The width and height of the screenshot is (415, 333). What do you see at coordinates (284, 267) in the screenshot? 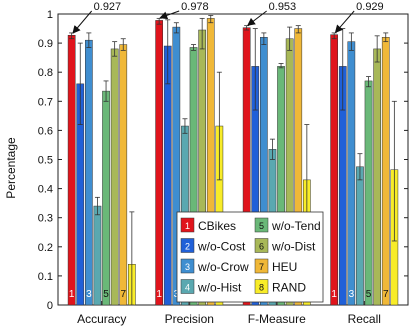
I see `legend-label: HEU` at bounding box center [284, 267].